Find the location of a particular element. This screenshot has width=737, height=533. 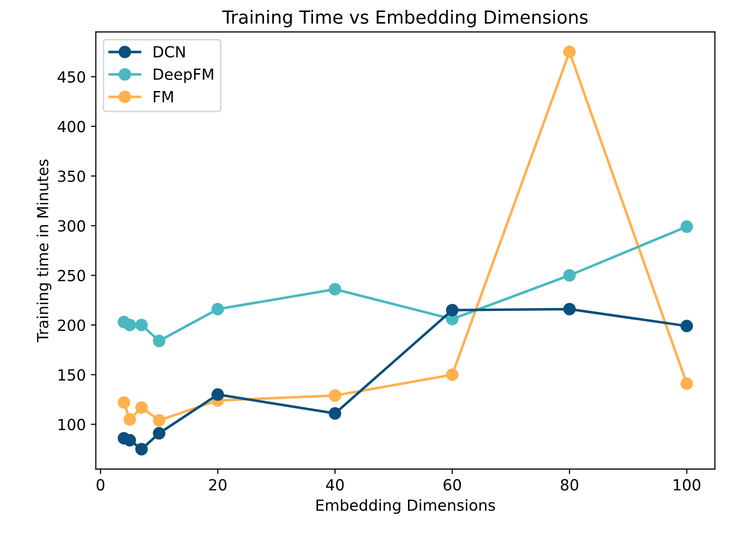

y-tick-label: 250 is located at coordinates (72, 276).